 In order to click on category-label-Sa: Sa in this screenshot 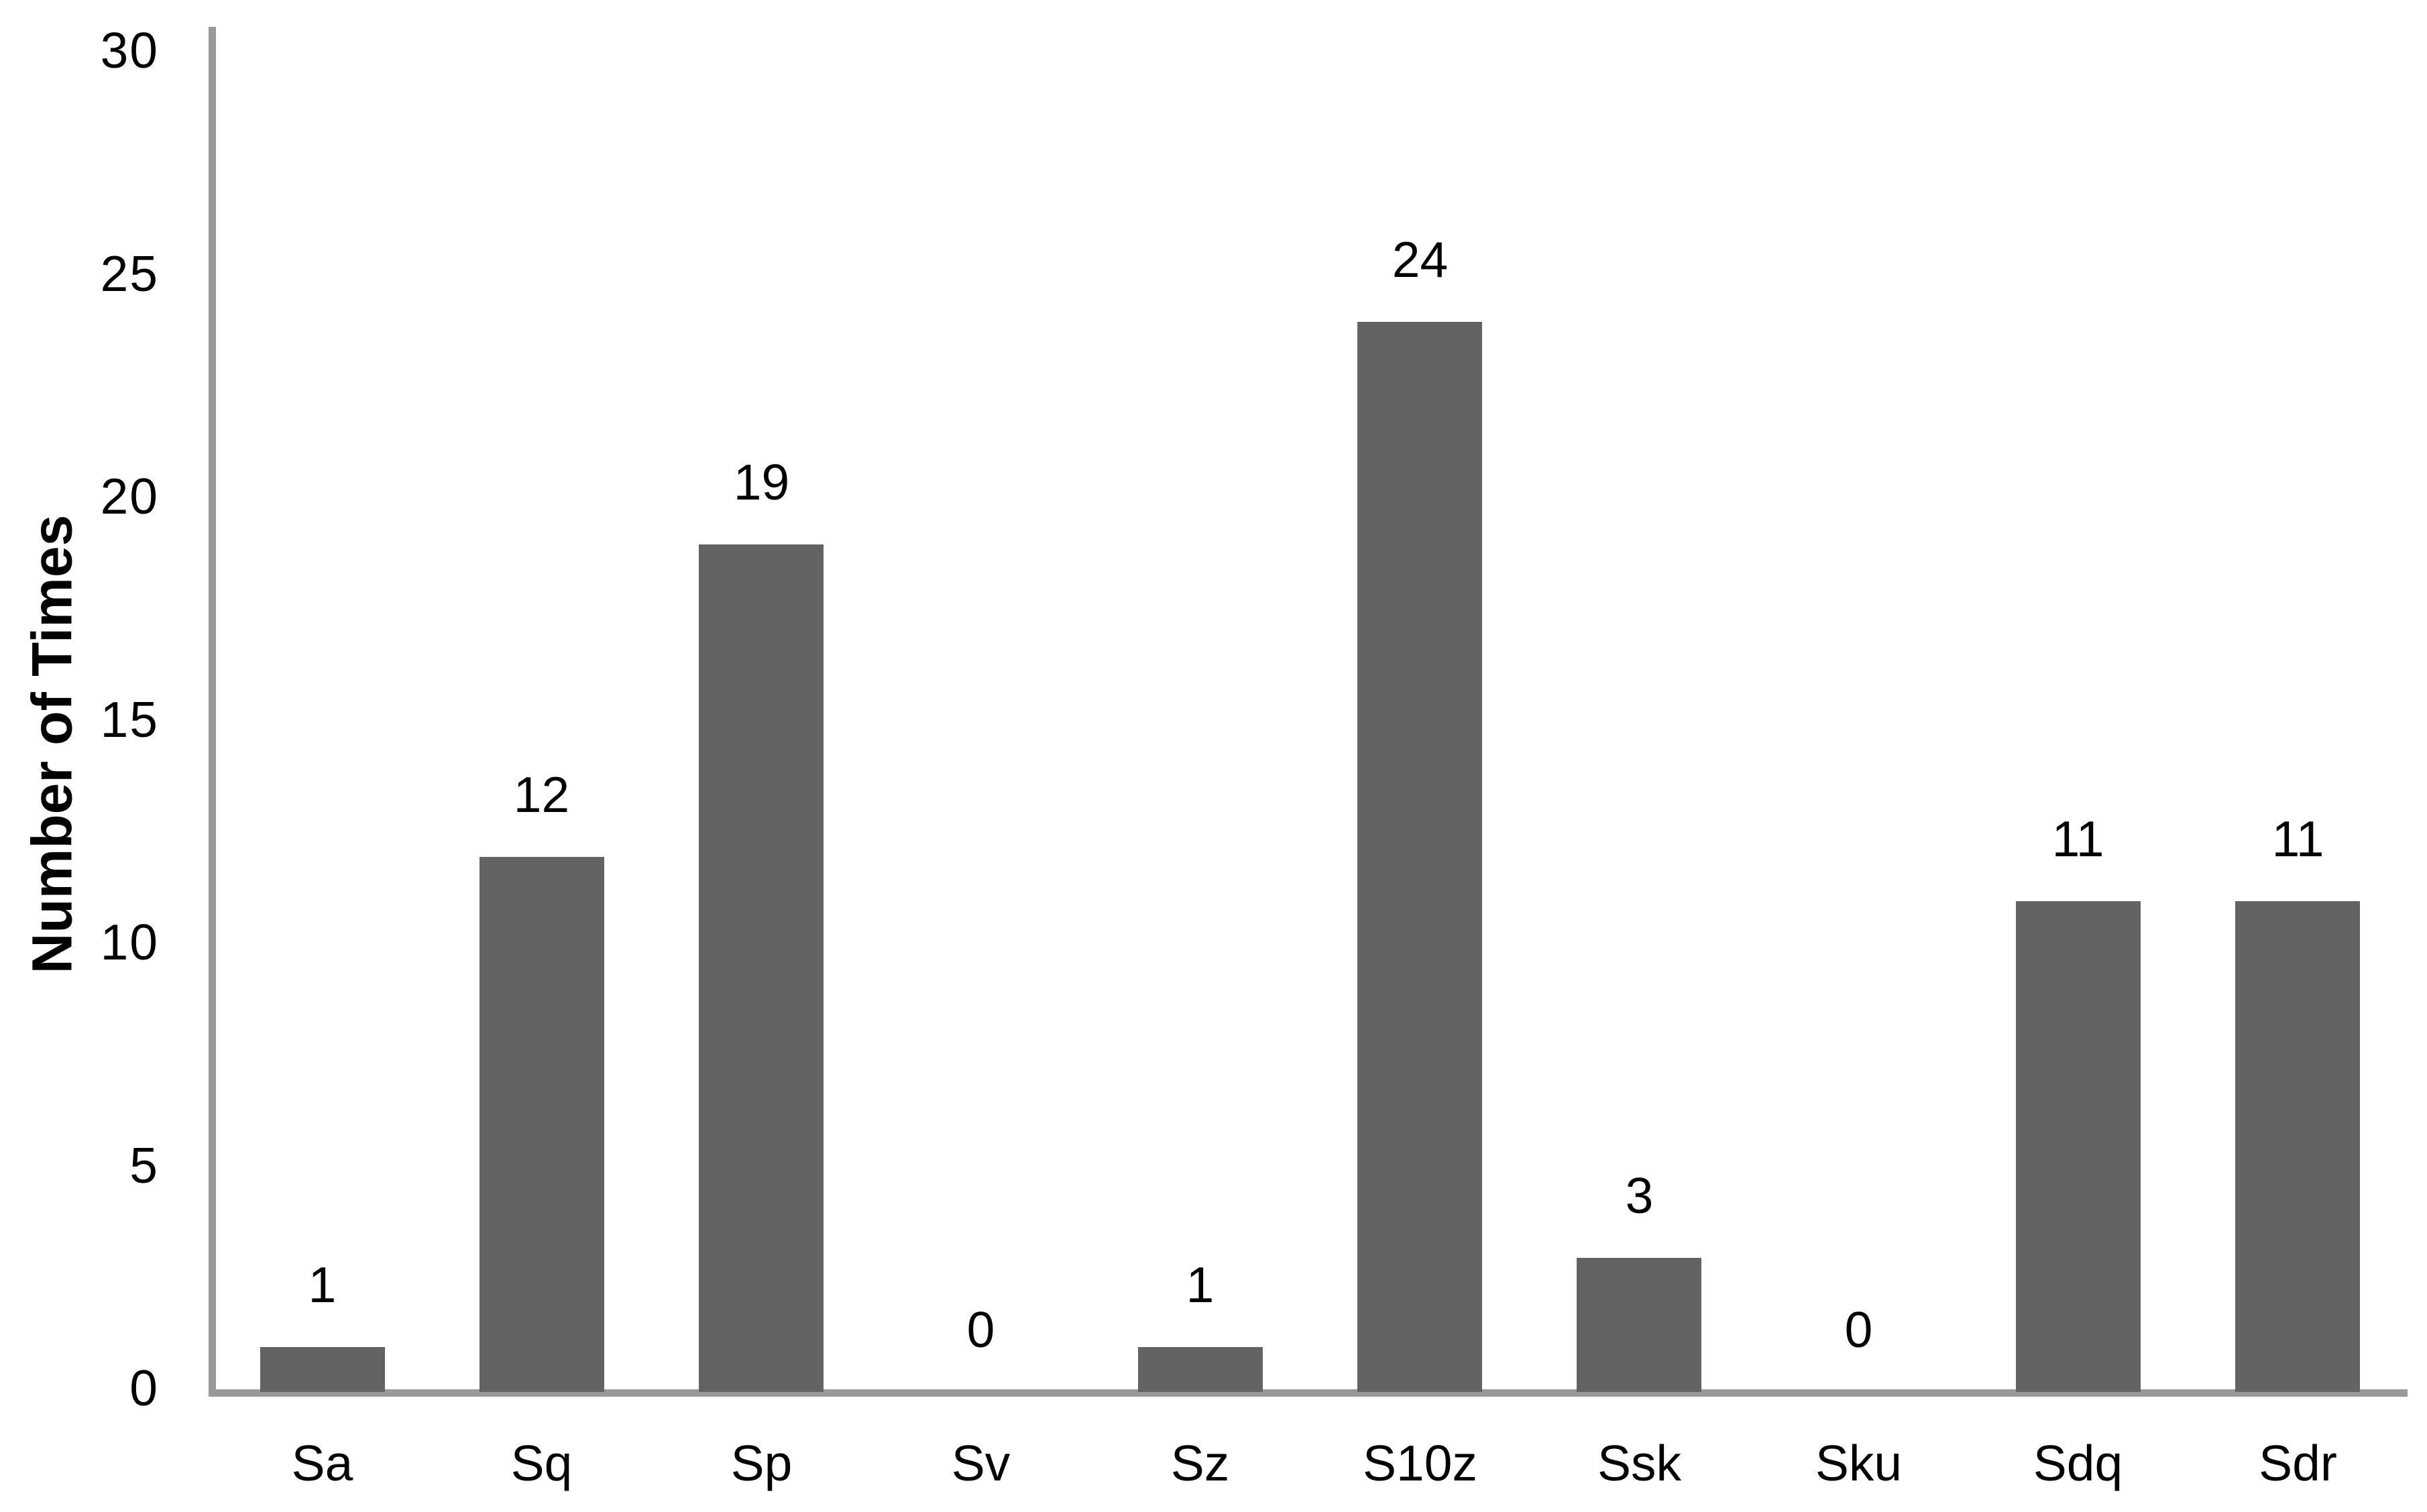, I will do `click(322, 1463)`.